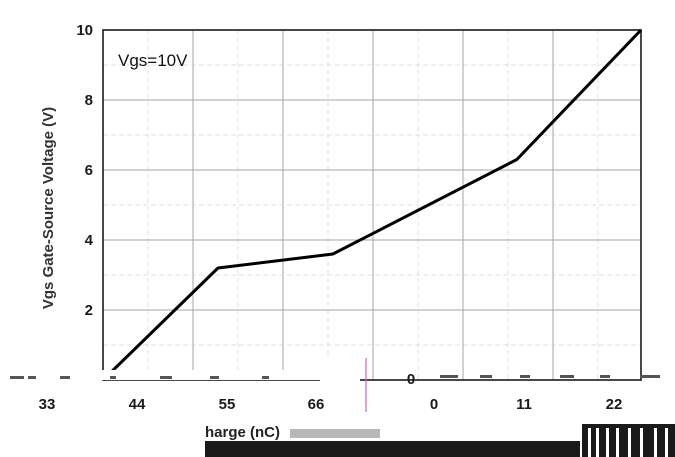 Image resolution: width=675 pixels, height=457 pixels. Describe the element at coordinates (392, 449) in the screenshot. I see `artifact-dark-bar` at that location.